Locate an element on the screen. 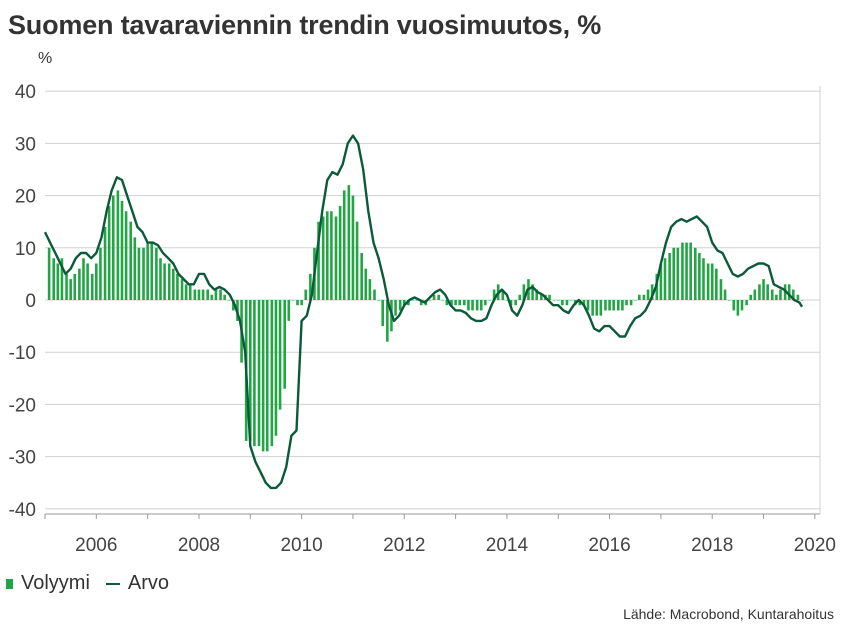 This screenshot has height=639, width=850. legend: Volyymi Arvo is located at coordinates (87, 583).